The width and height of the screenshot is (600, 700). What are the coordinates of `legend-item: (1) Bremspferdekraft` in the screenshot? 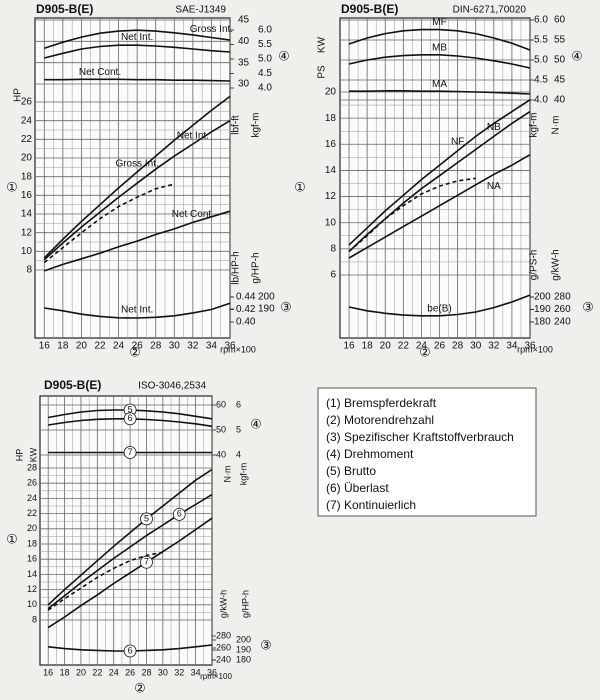 It's located at (381, 403).